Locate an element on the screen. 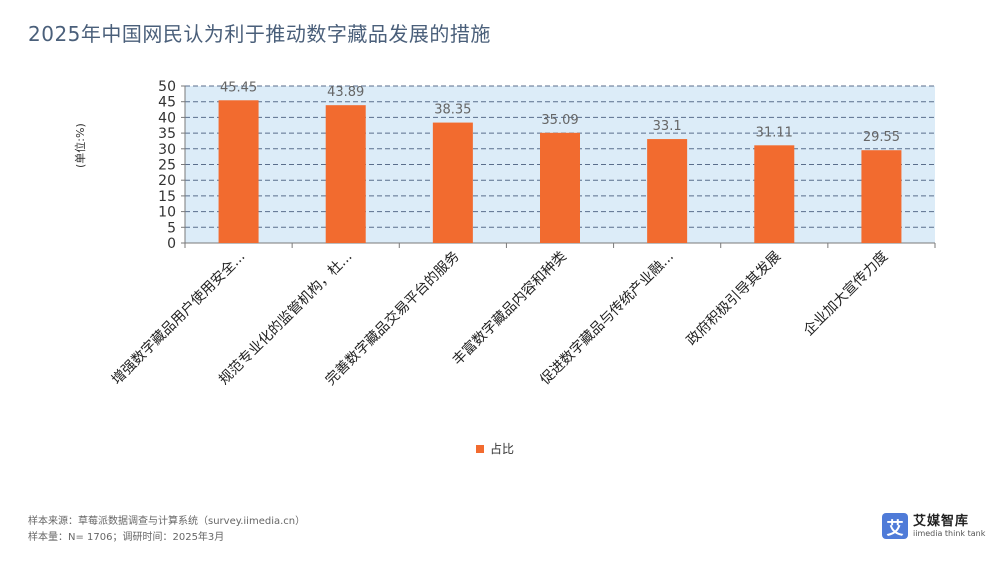  data-label: 33.1 is located at coordinates (667, 126).